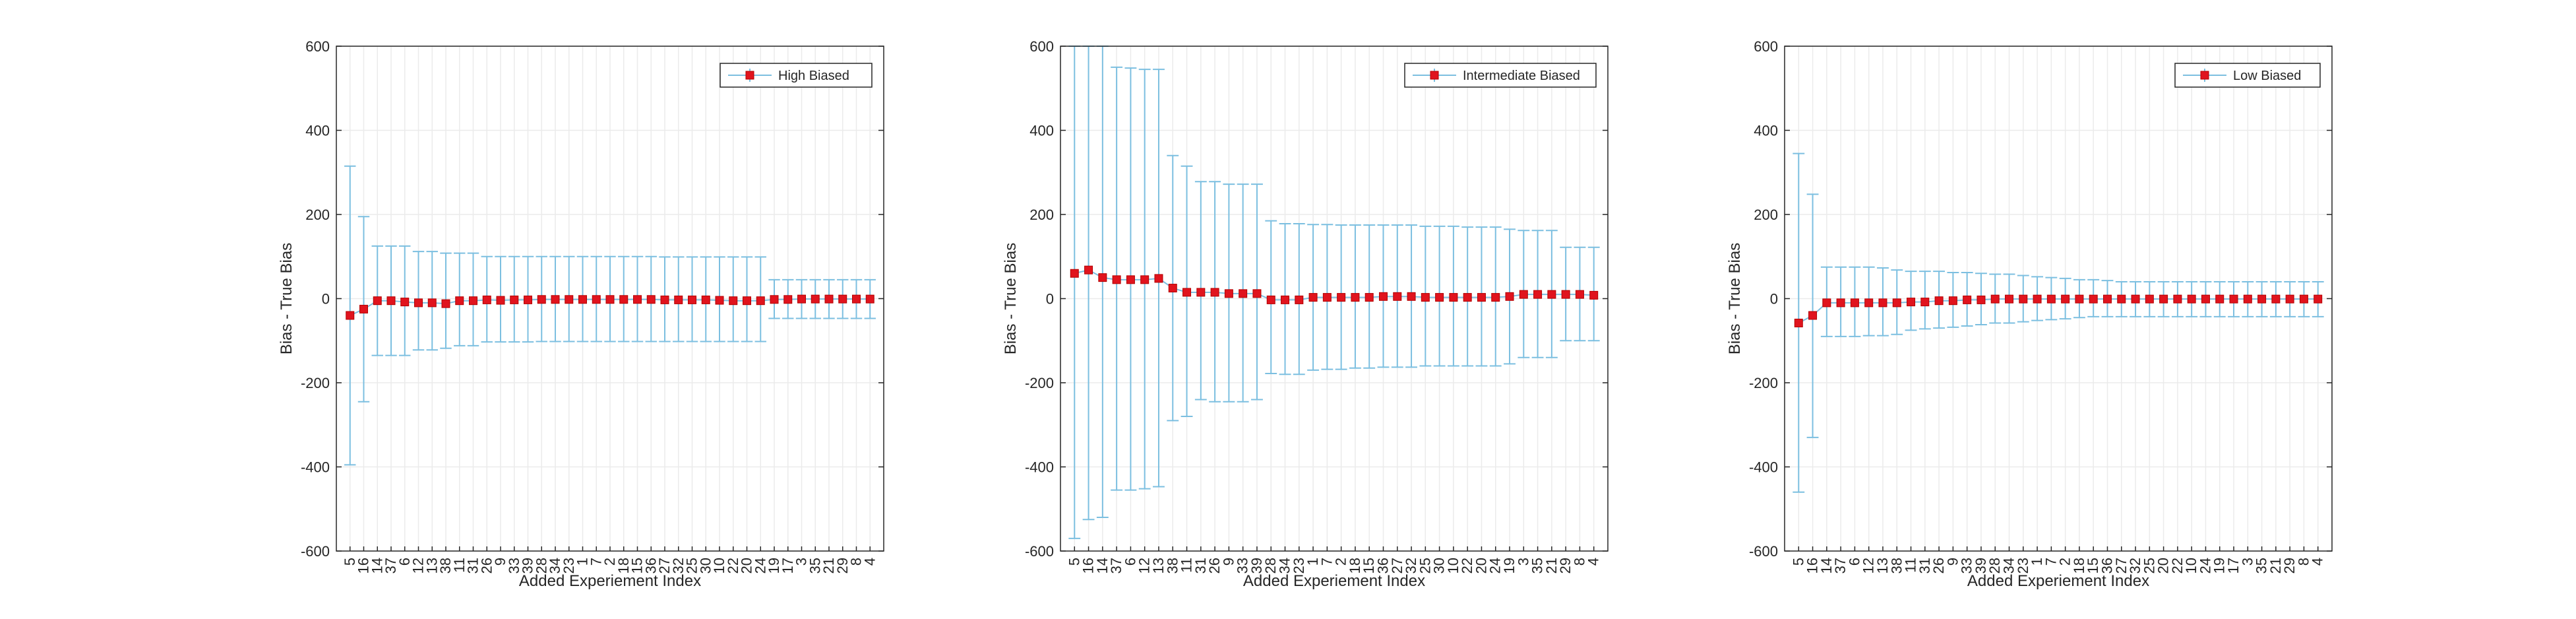 This screenshot has height=619, width=2576. Describe the element at coordinates (842, 565) in the screenshot. I see `x-tick-label: 29` at that location.